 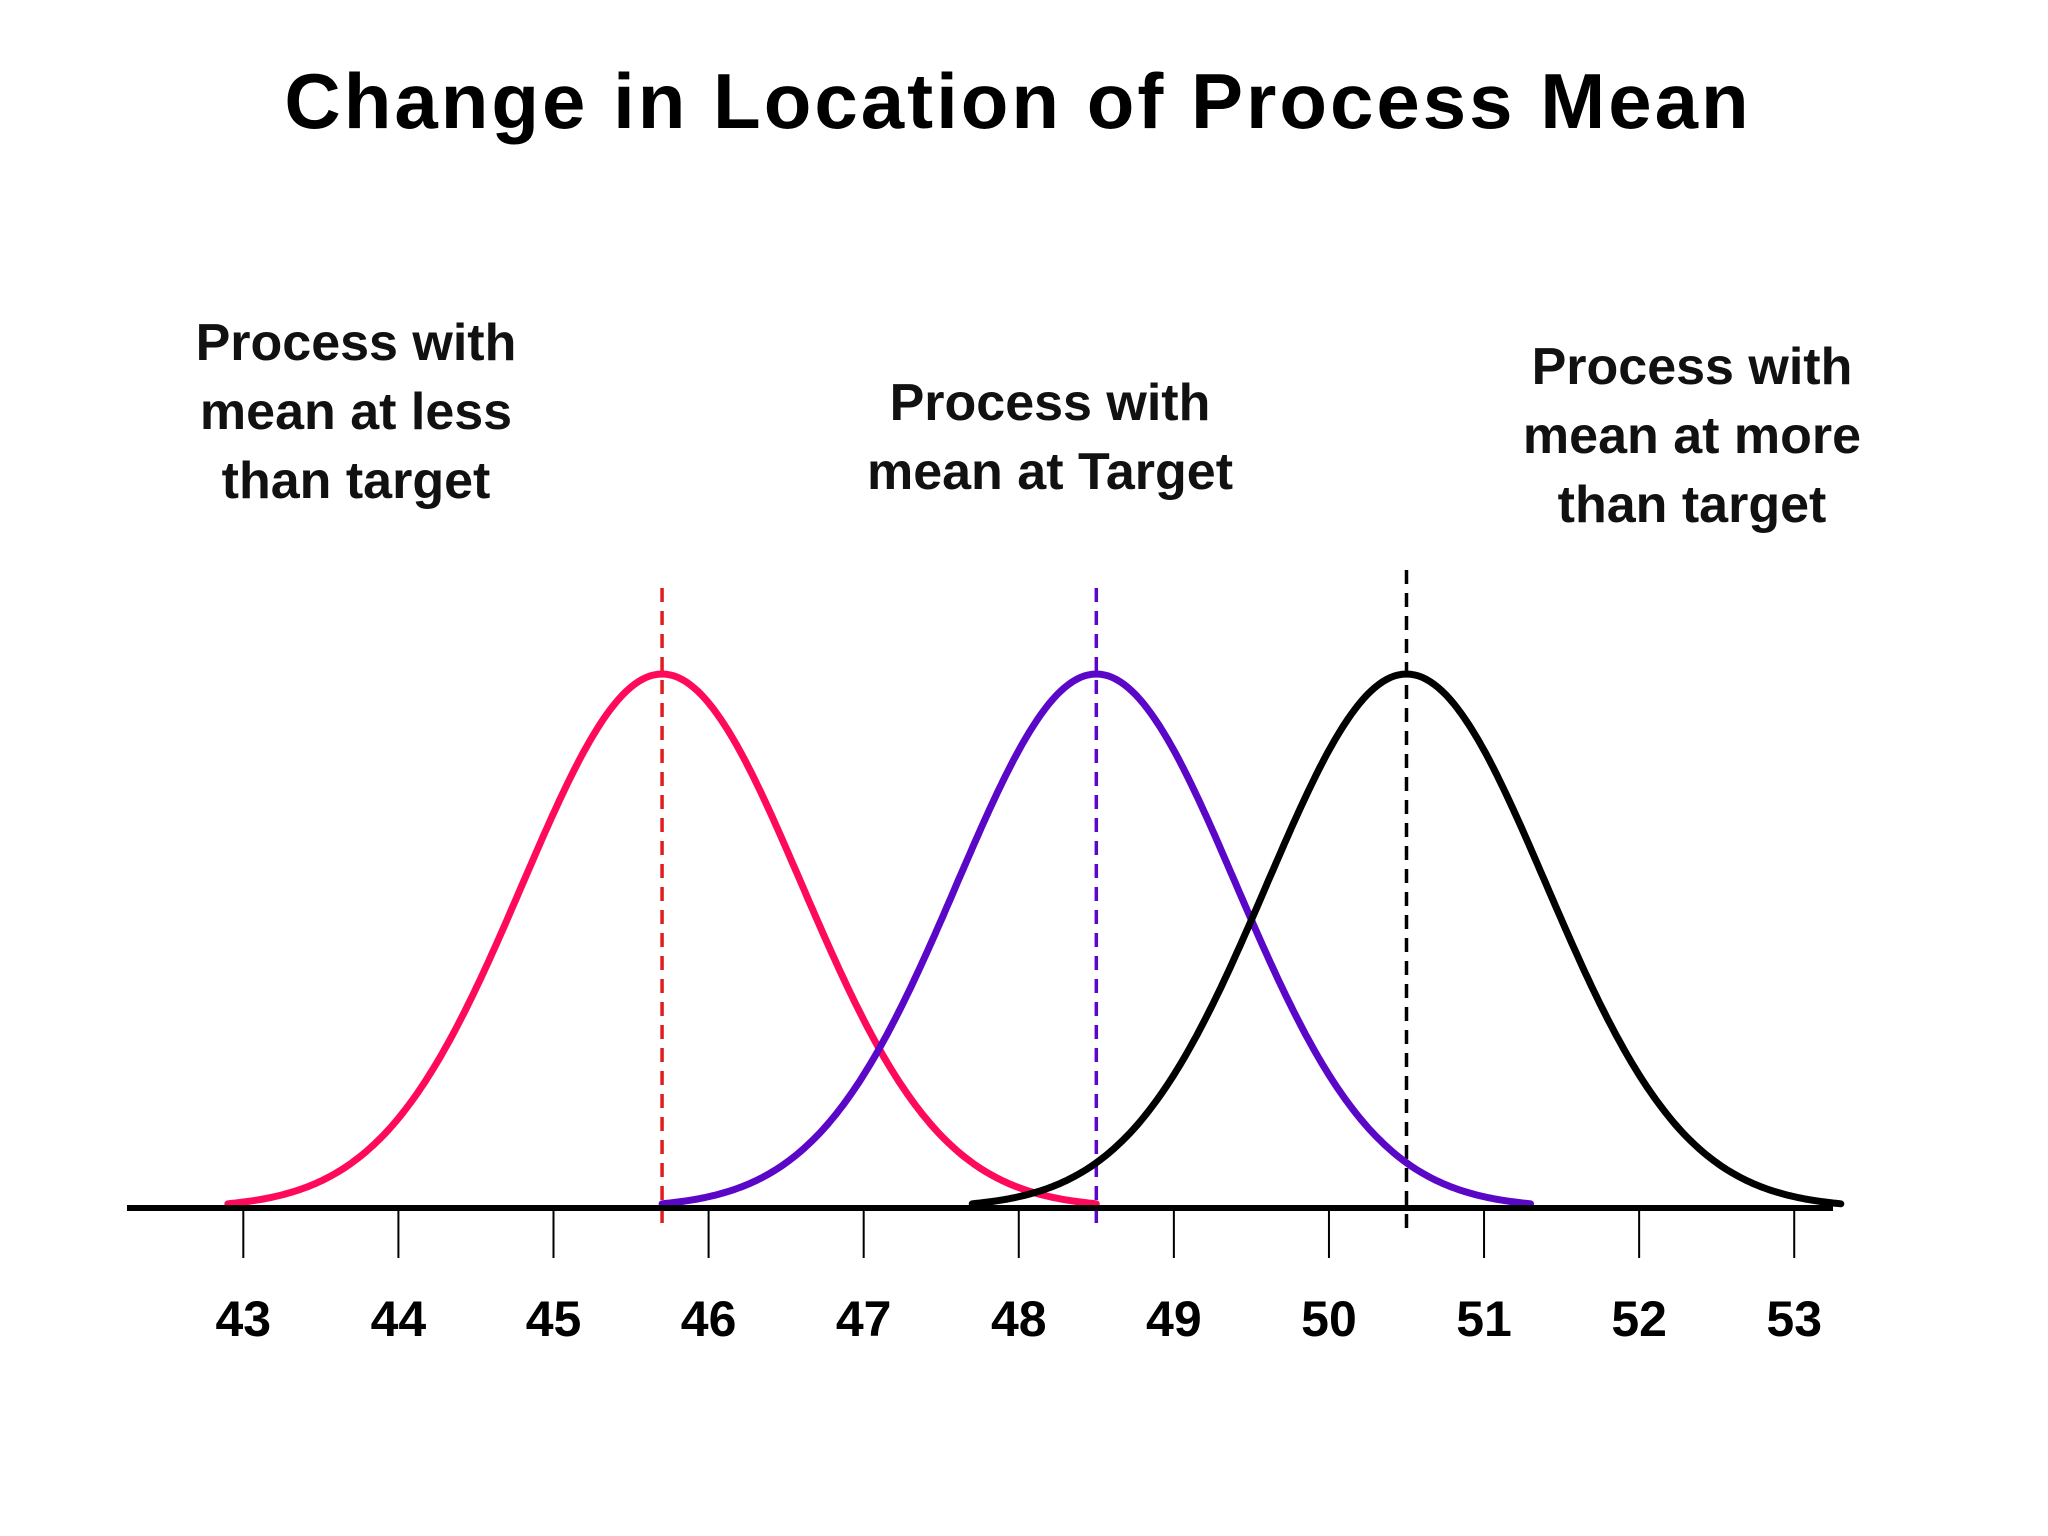 What do you see at coordinates (1017, 101) in the screenshot?
I see `chart-title: Change in Location of Process Mean` at bounding box center [1017, 101].